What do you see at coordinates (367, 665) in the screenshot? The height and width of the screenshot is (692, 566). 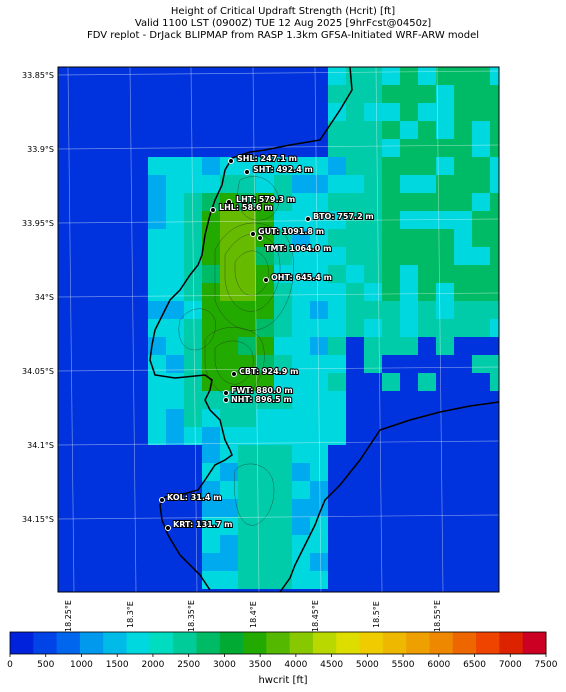 I see `colorbar-tick-label: 5000` at bounding box center [367, 665].